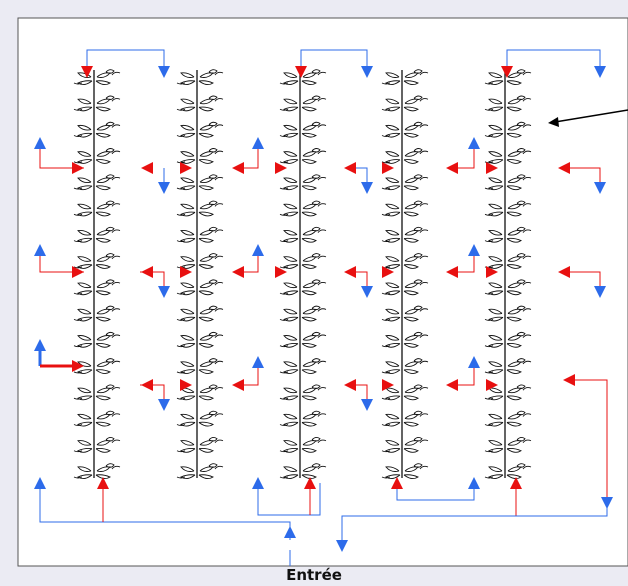 This screenshot has width=628, height=586. What do you see at coordinates (507, 72) in the screenshot?
I see `red-arrow-down` at bounding box center [507, 72].